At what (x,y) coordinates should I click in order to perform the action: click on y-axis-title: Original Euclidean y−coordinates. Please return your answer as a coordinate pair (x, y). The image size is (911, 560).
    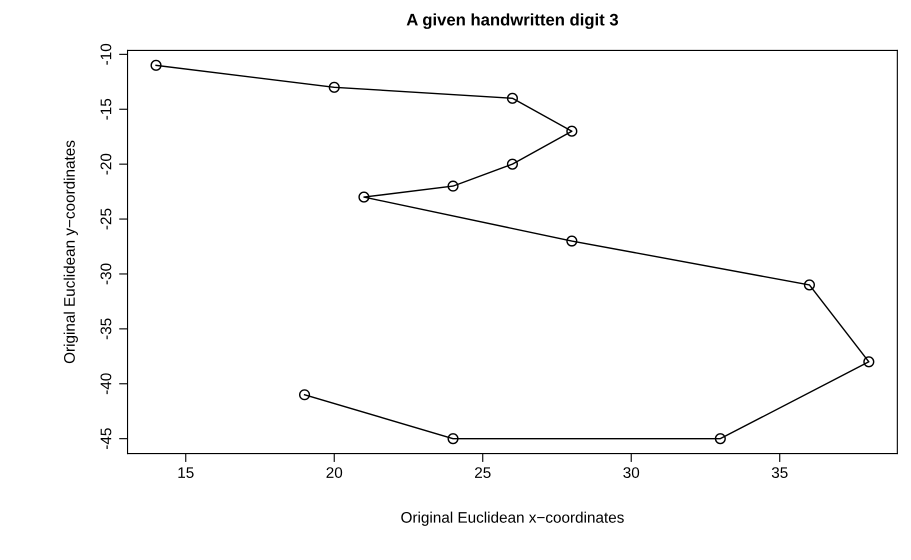
    Looking at the image, I should click on (71, 252).